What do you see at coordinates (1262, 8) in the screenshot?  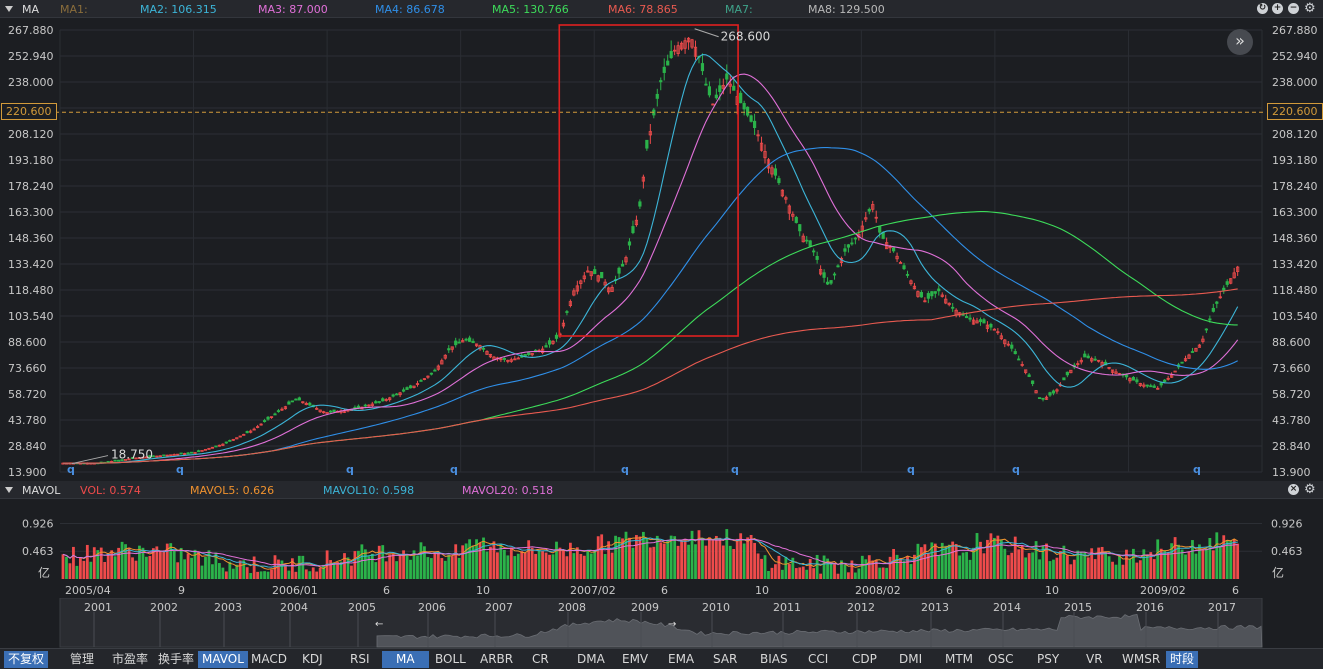 I see `refresh-icon: ↻` at bounding box center [1262, 8].